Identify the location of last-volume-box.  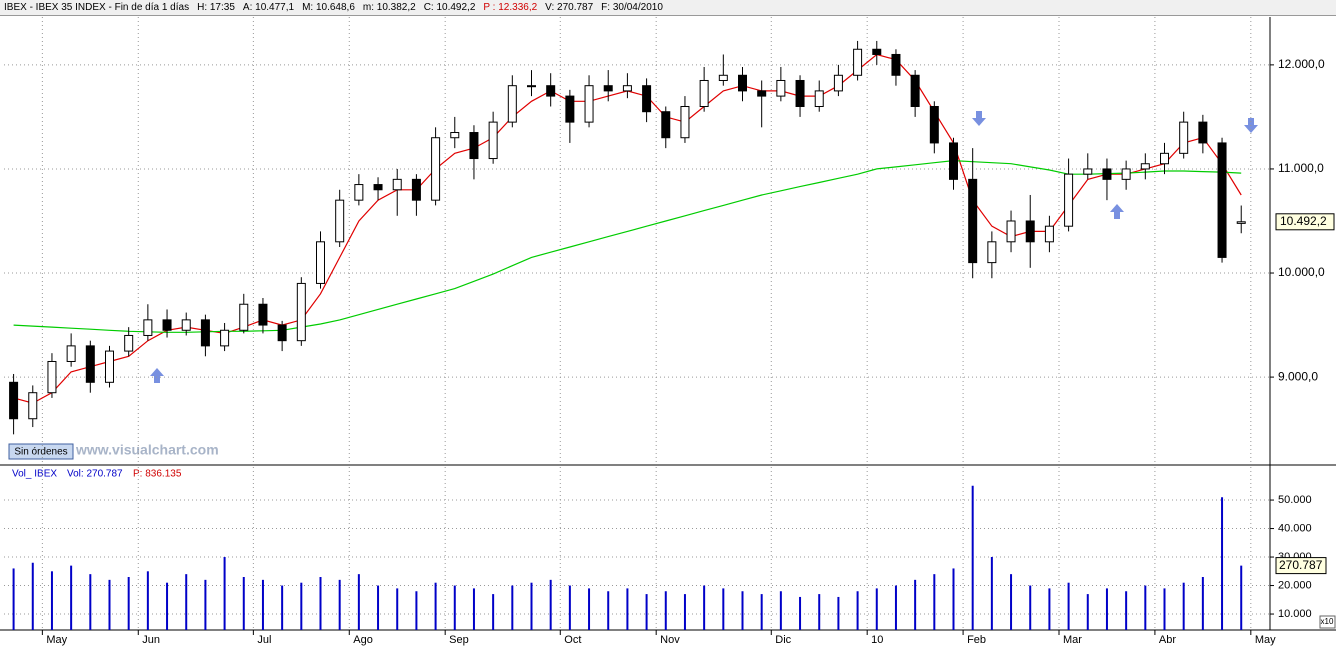
(1301, 566).